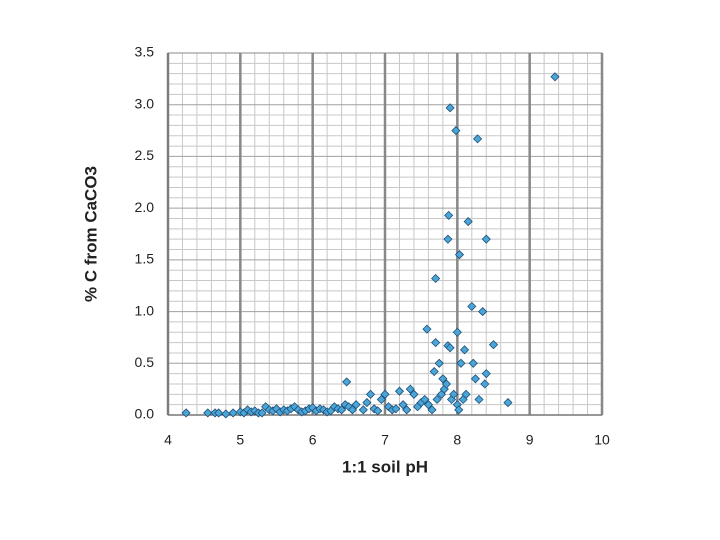 Image resolution: width=720 pixels, height=540 pixels. I want to click on x-tick-label: 6, so click(313, 440).